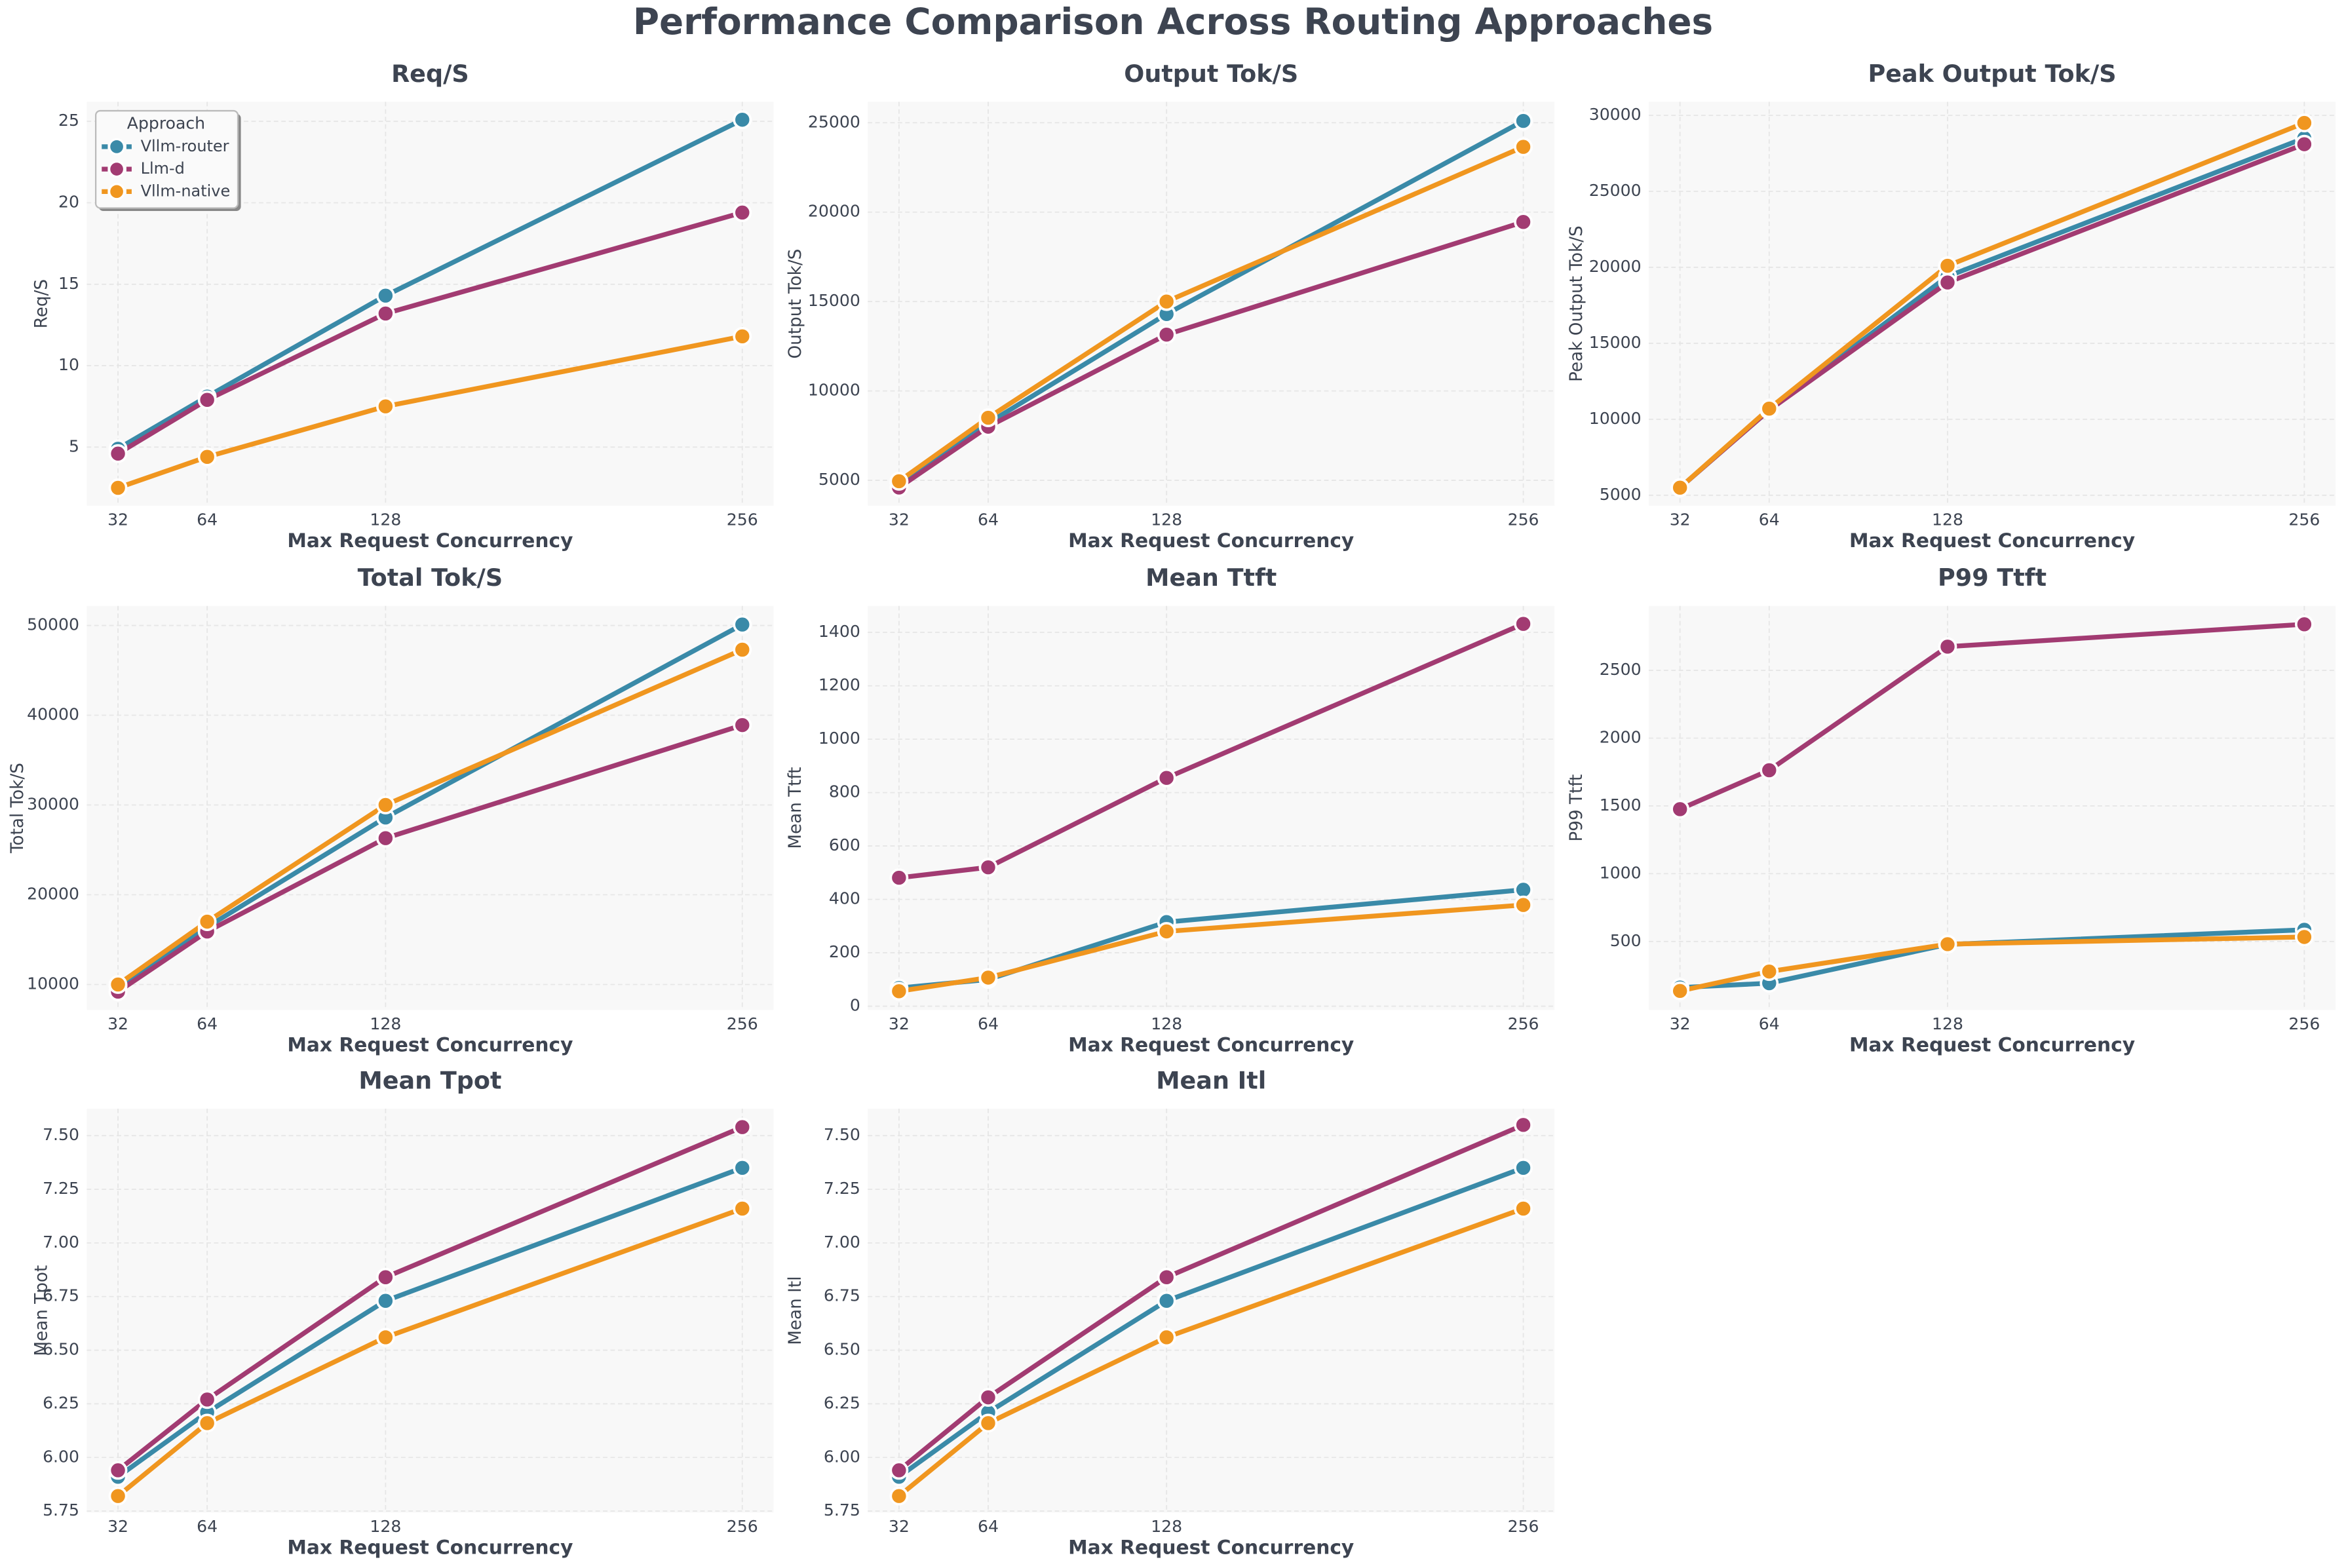  Describe the element at coordinates (68, 365) in the screenshot. I see `y-tick-label: 10` at that location.